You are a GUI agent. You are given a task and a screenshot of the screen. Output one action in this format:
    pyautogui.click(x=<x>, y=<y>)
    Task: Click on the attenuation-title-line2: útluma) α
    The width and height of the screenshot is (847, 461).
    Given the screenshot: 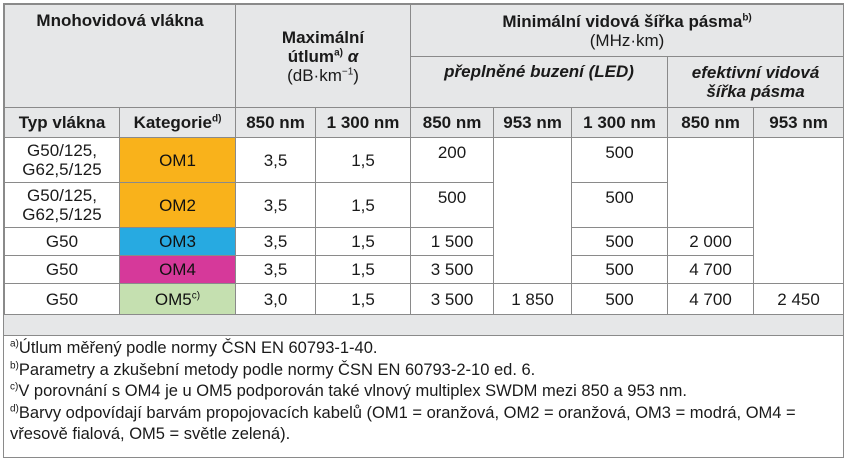 What is the action you would take?
    pyautogui.click(x=323, y=56)
    